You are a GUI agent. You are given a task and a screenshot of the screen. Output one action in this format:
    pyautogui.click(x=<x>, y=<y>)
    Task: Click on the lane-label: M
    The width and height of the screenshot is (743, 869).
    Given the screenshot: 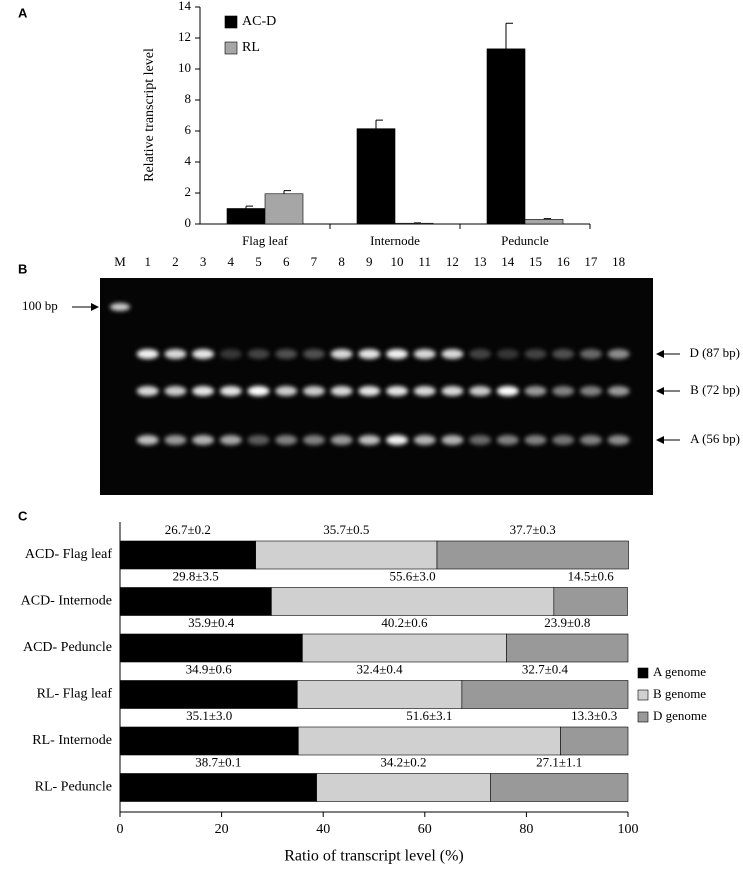 What is the action you would take?
    pyautogui.click(x=120, y=261)
    